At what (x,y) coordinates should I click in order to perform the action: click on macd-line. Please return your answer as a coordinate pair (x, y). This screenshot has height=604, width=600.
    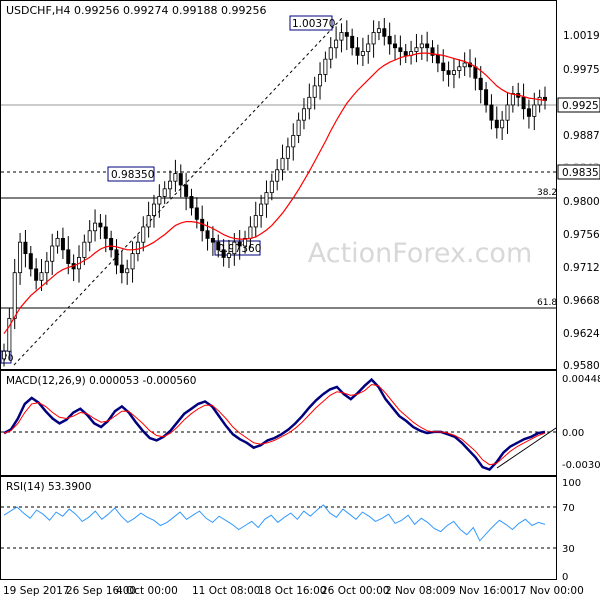
    Looking at the image, I should click on (274, 424).